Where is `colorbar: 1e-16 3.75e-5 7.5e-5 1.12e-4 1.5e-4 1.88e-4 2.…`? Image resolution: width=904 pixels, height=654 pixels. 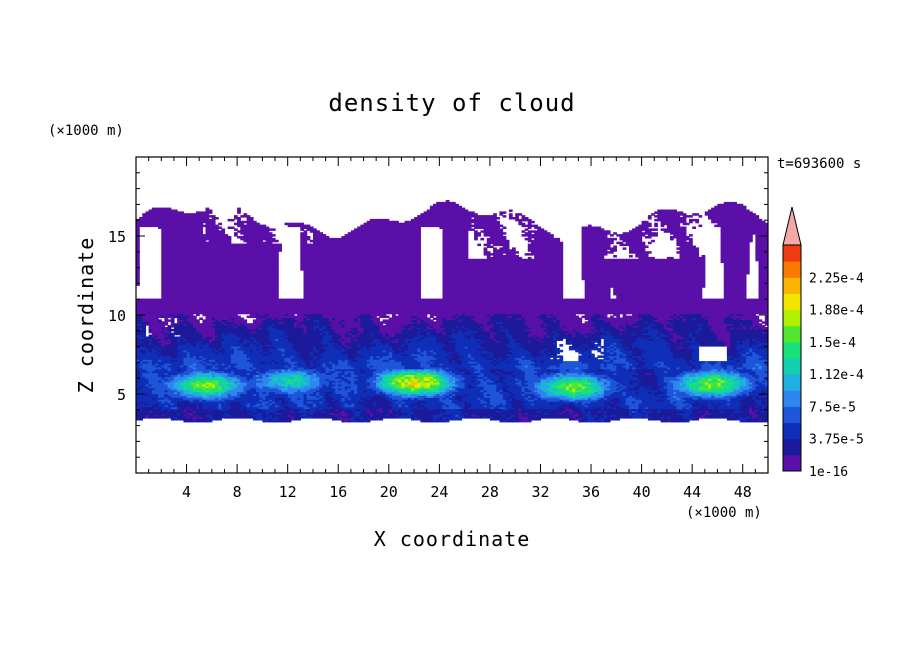 colorbar: 1e-16 3.75e-5 7.5e-5 1.12e-4 1.5e-4 1.88e-4 2.… is located at coordinates (823, 343).